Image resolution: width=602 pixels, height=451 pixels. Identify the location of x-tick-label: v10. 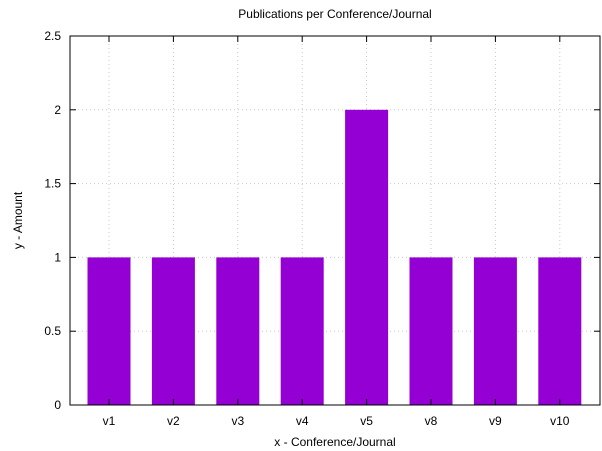
(560, 421).